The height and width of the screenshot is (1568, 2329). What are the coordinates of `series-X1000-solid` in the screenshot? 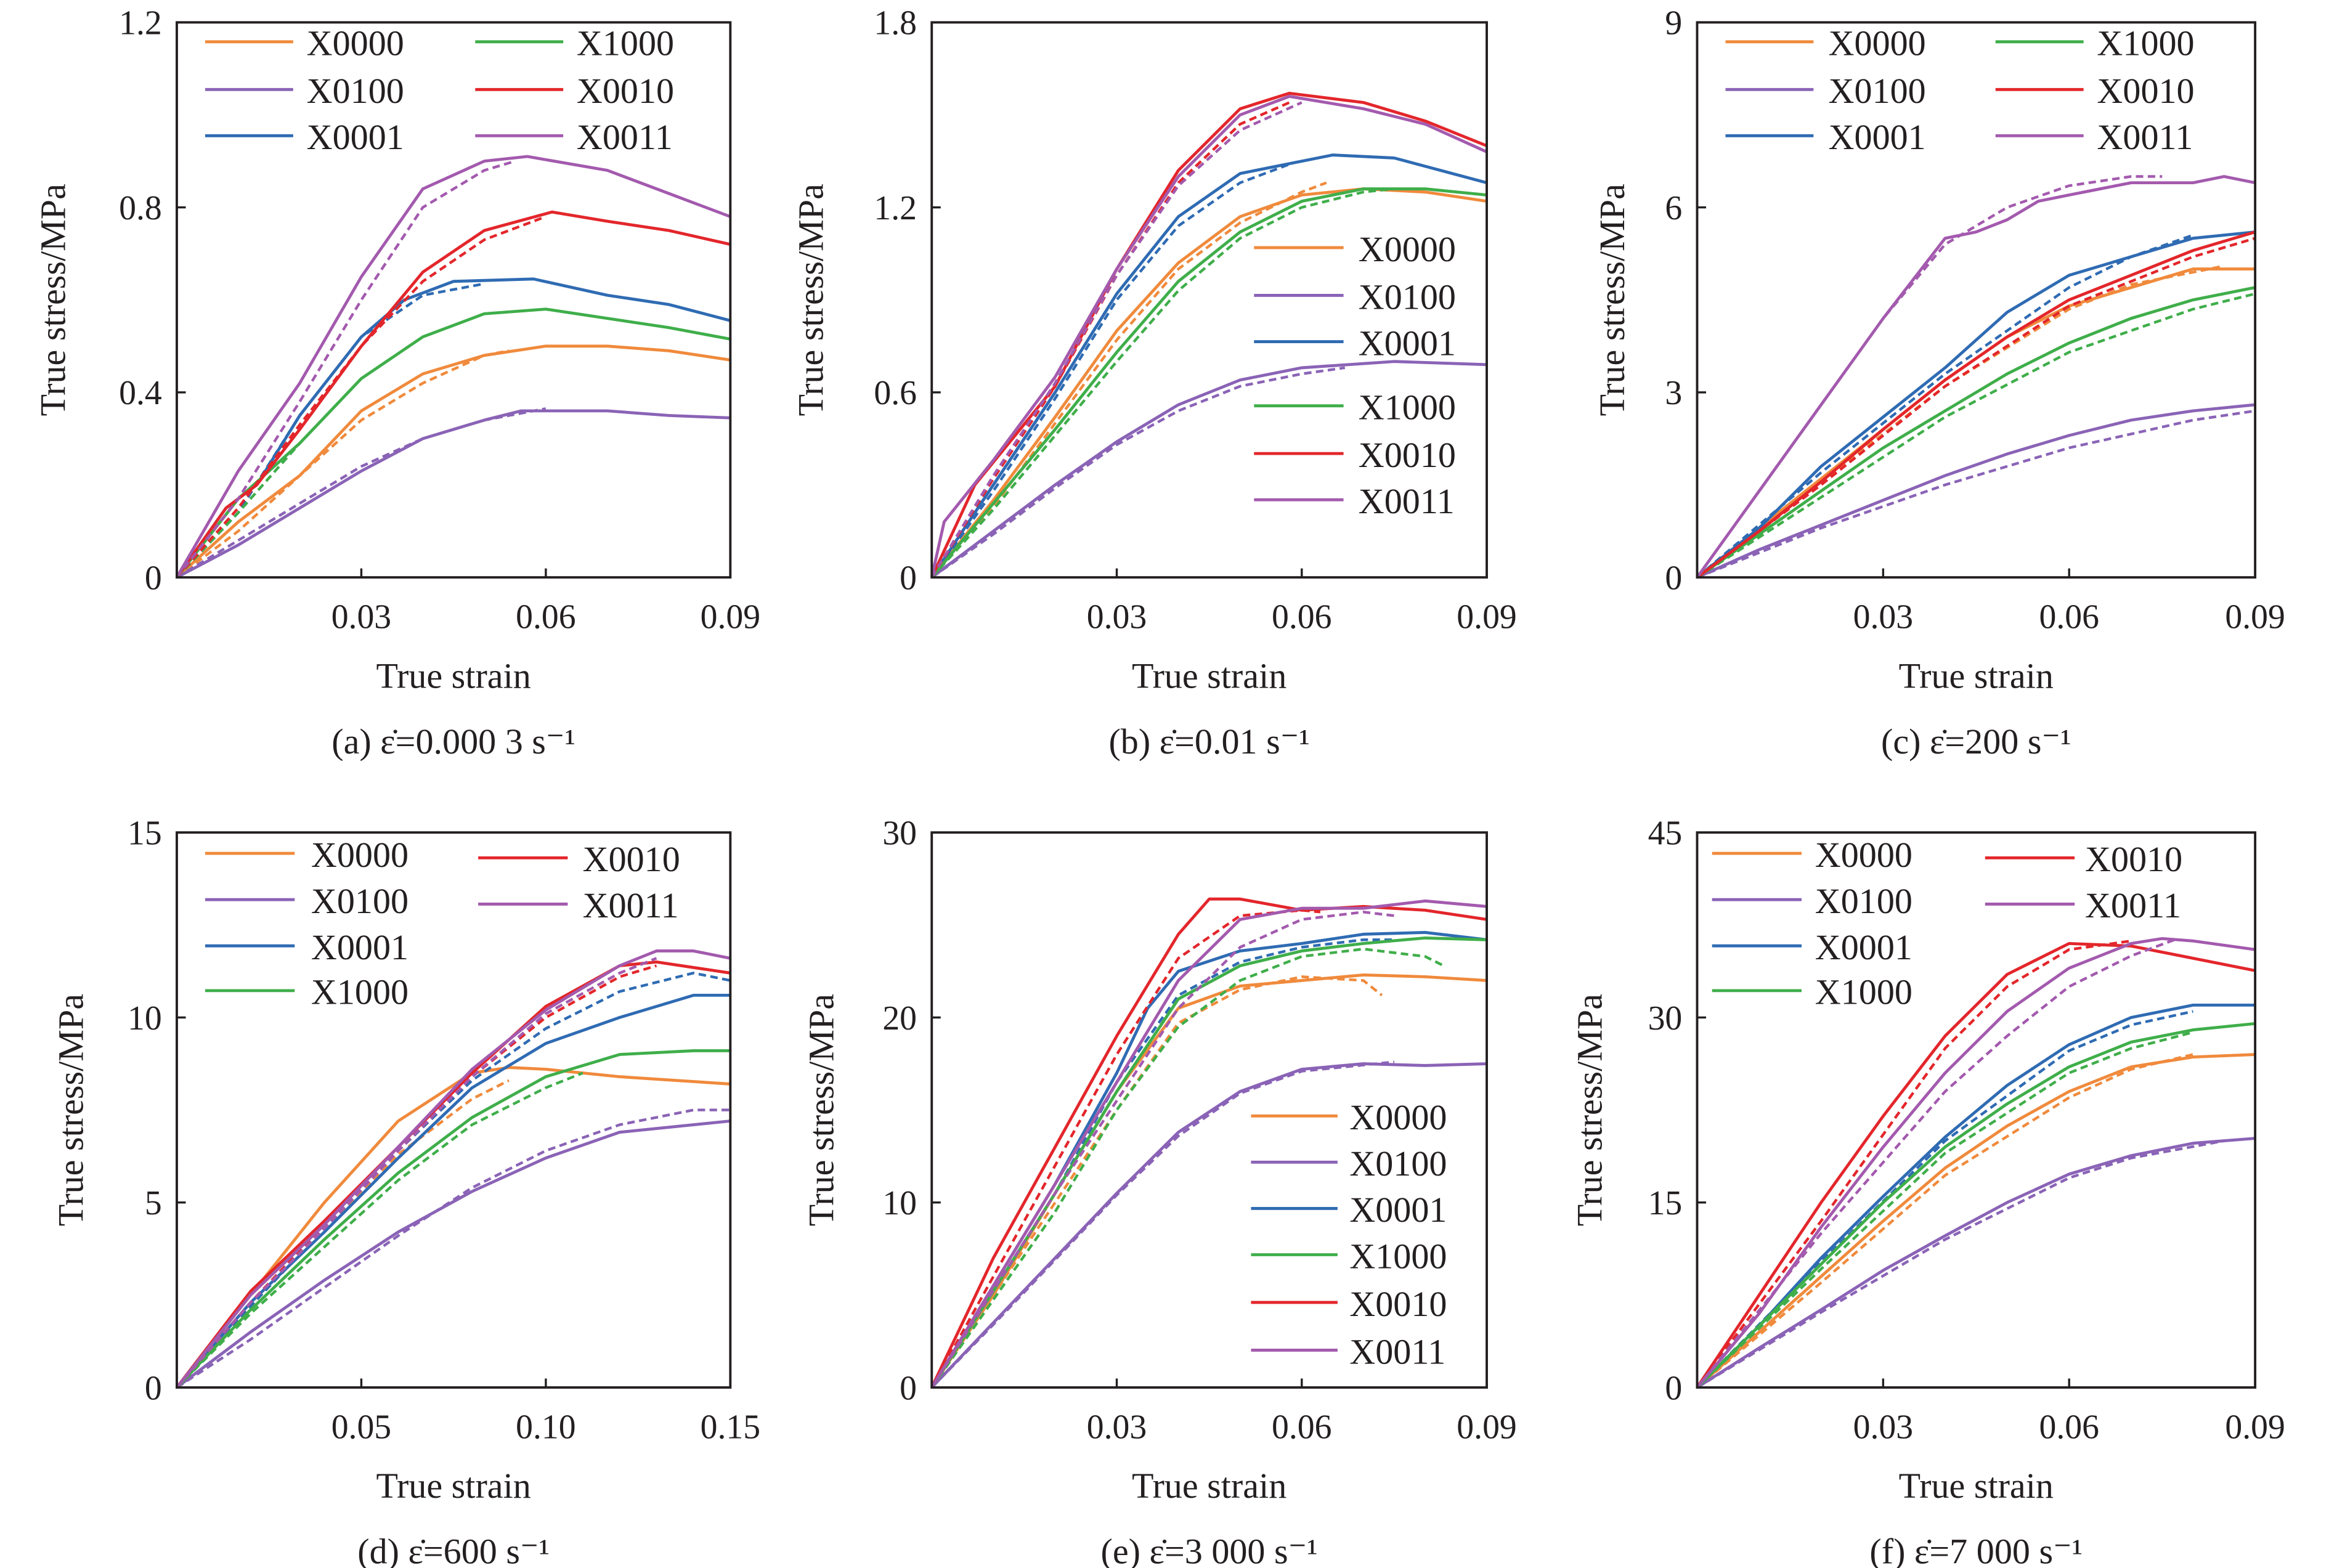 It's located at (453, 1219).